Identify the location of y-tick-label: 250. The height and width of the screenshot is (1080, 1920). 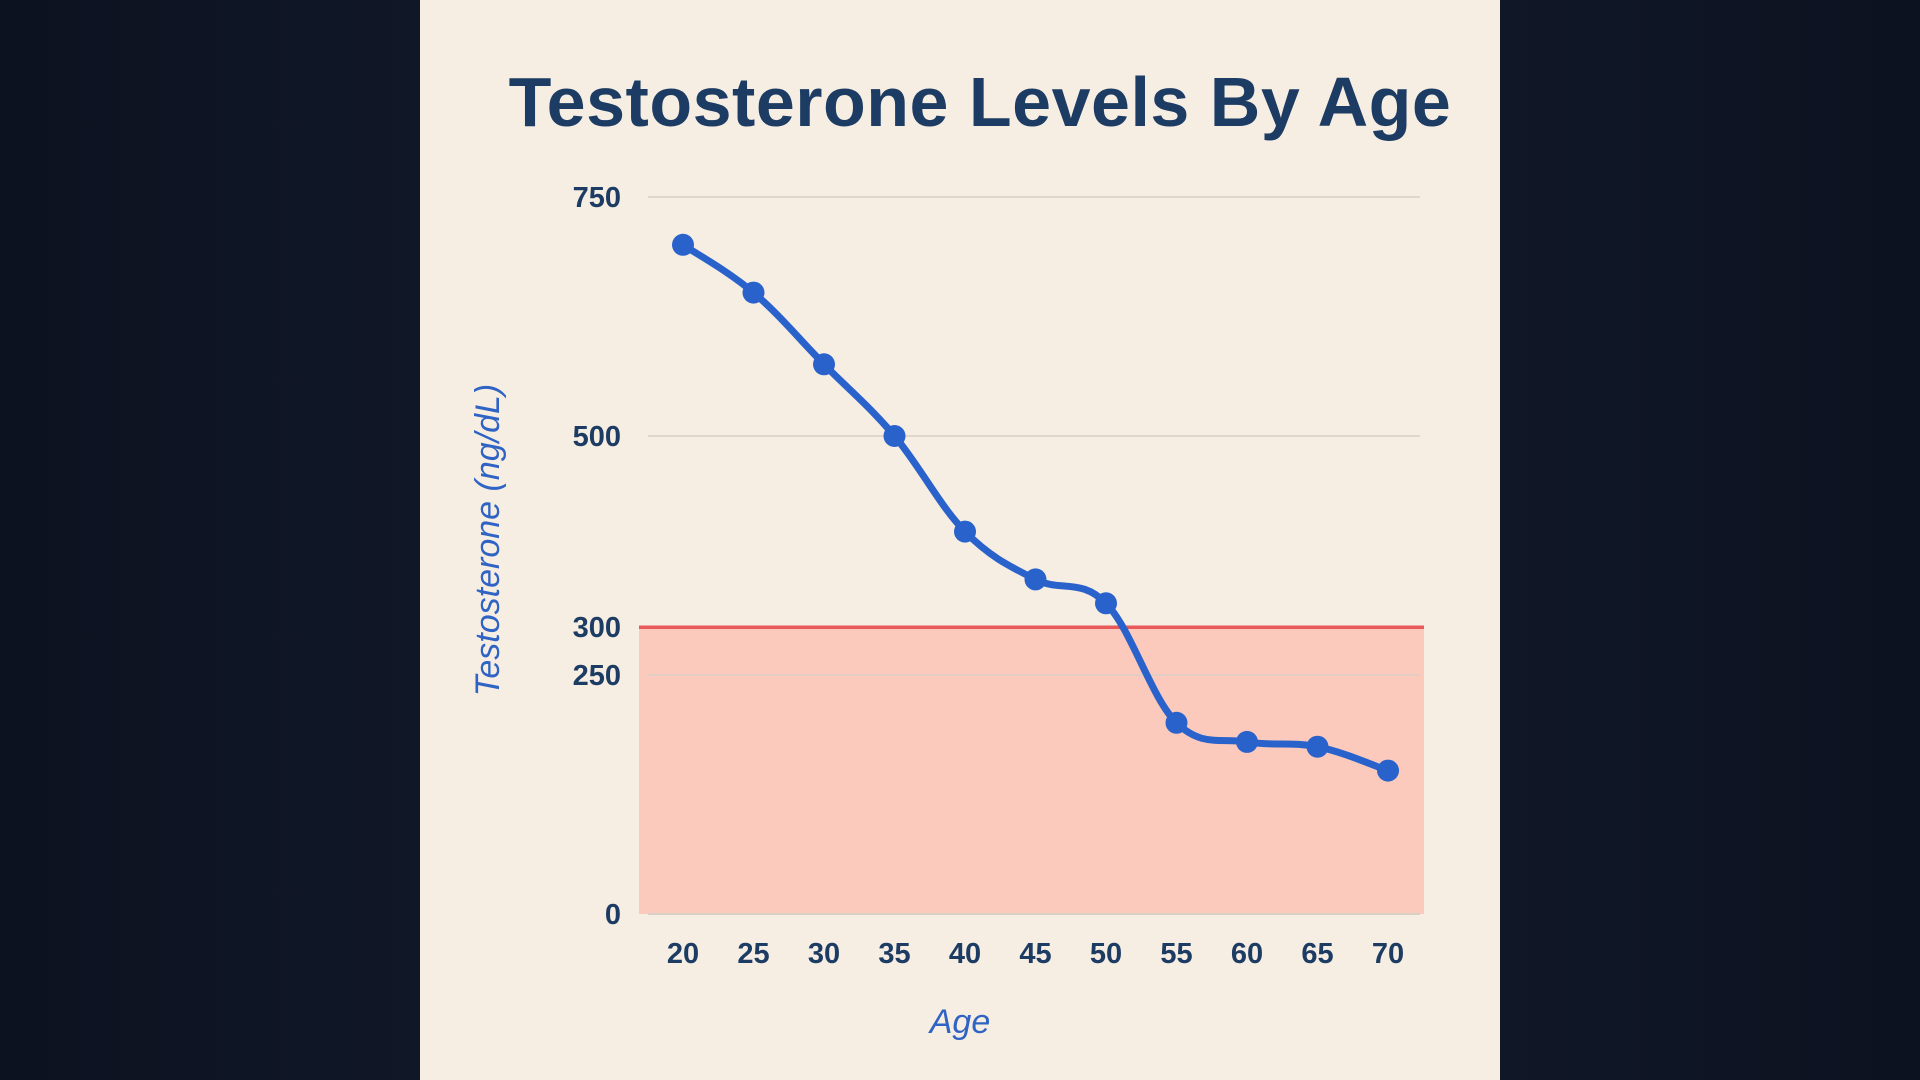
(597, 676).